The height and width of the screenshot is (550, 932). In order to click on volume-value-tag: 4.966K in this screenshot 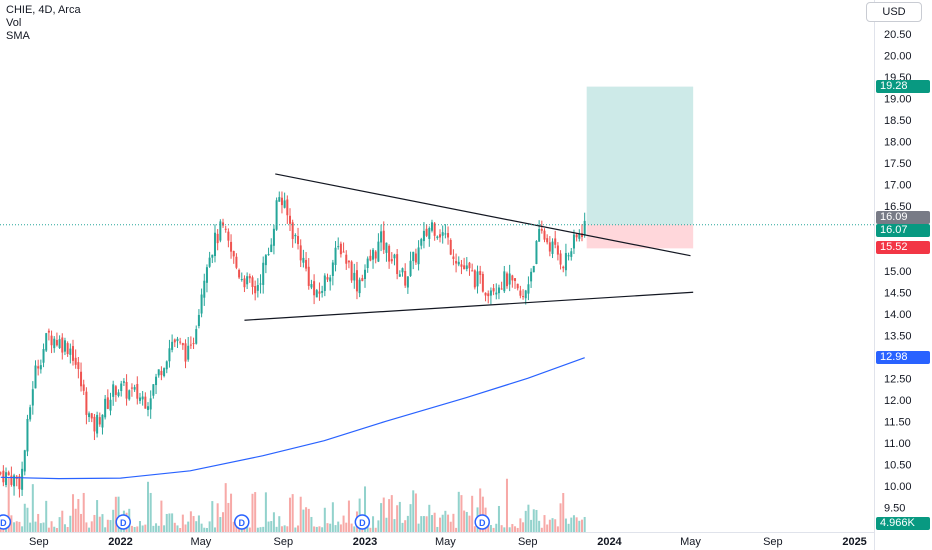, I will do `click(903, 523)`.